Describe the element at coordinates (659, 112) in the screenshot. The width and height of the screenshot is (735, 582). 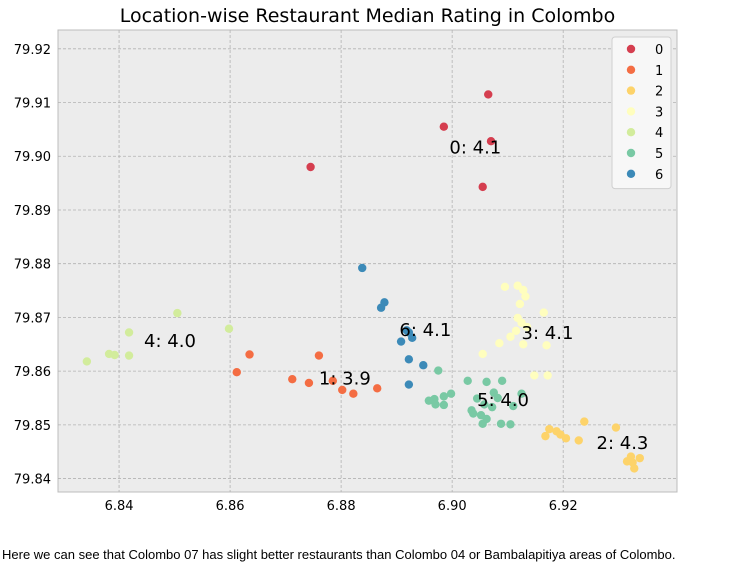
I see `legend-label-3: 3` at that location.